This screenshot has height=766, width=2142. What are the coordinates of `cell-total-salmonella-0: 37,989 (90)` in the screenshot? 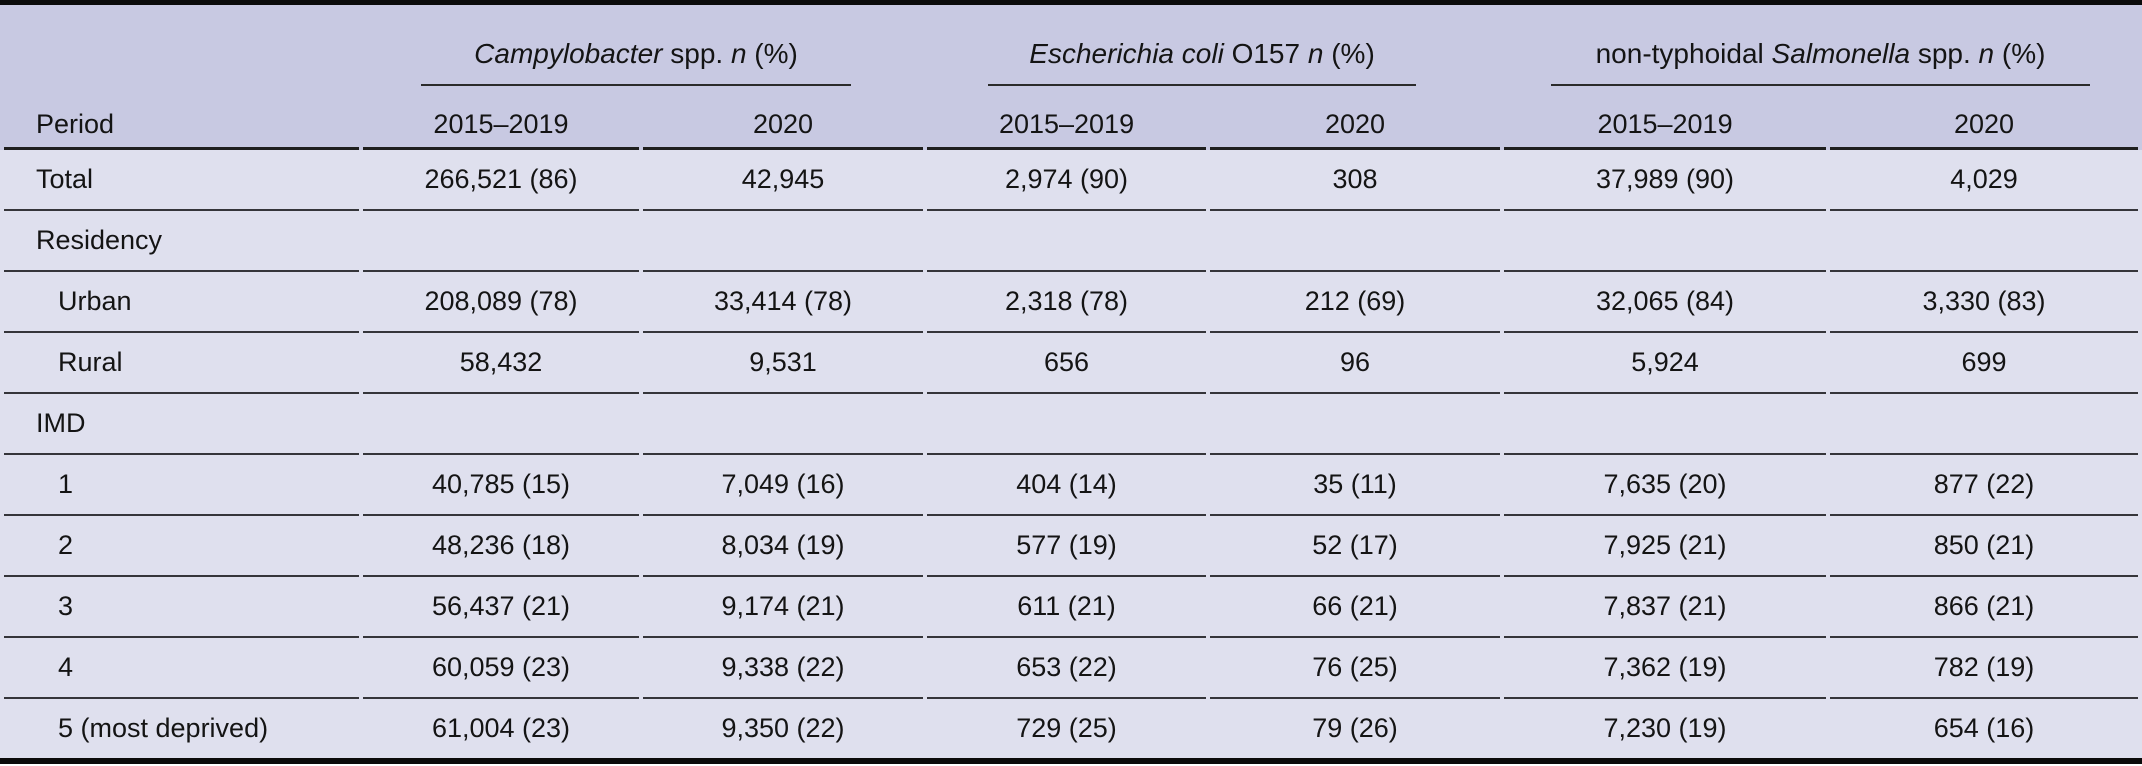 It's located at (1665, 180).